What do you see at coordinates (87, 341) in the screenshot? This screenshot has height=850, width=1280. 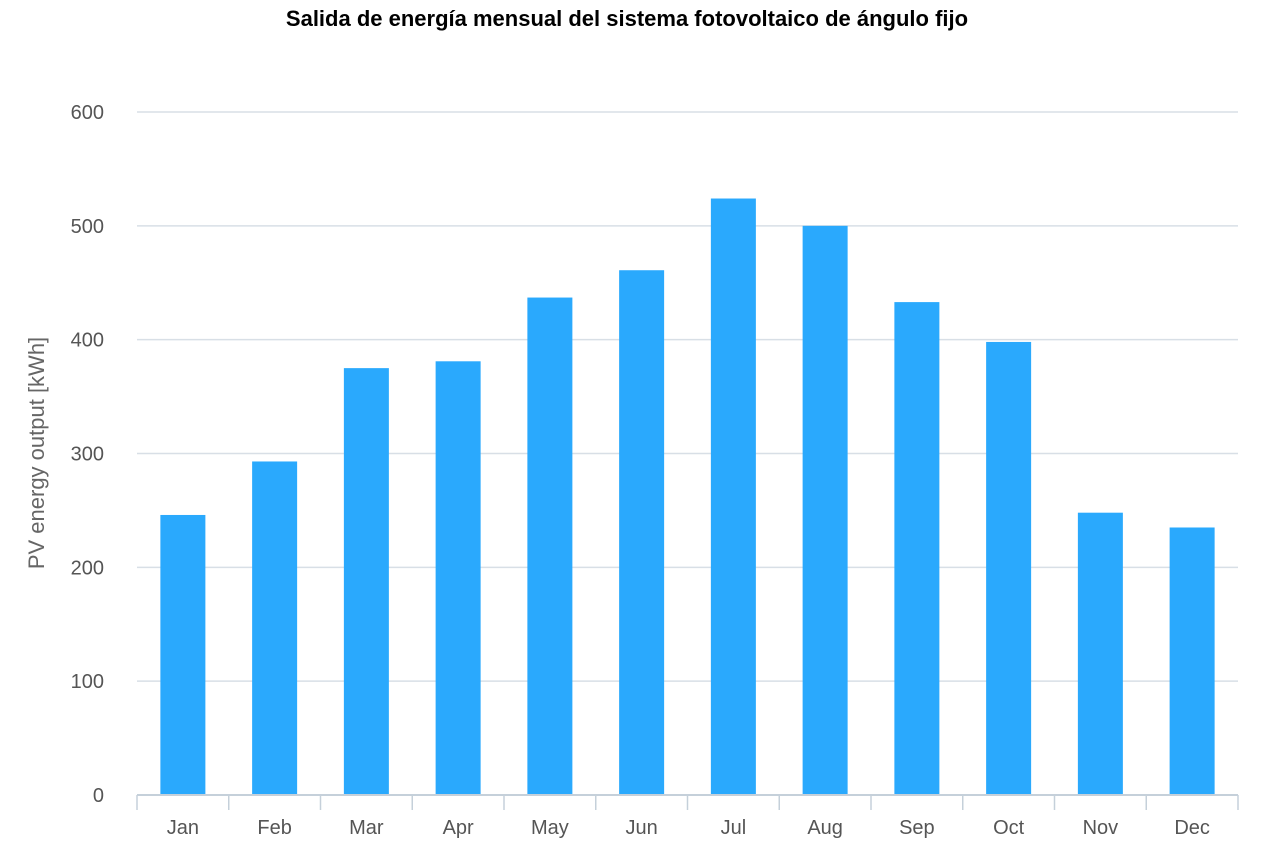 I see `y-tick-label: 400` at bounding box center [87, 341].